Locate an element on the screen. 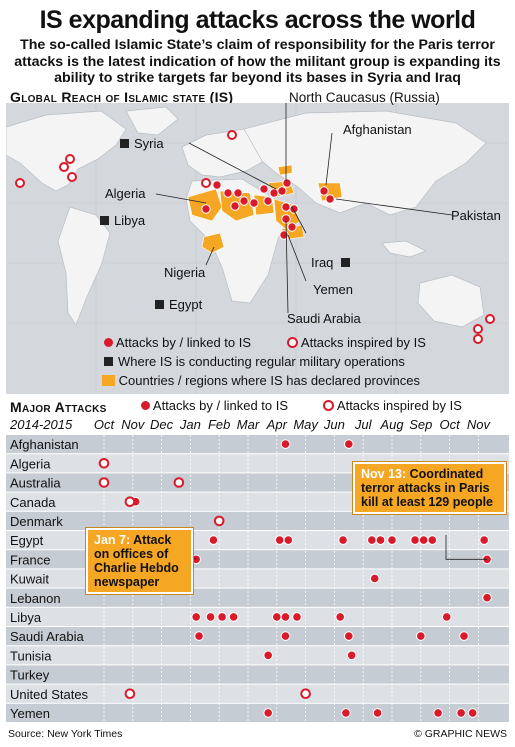 This screenshot has width=515, height=747. red-dot-icon is located at coordinates (145, 405).